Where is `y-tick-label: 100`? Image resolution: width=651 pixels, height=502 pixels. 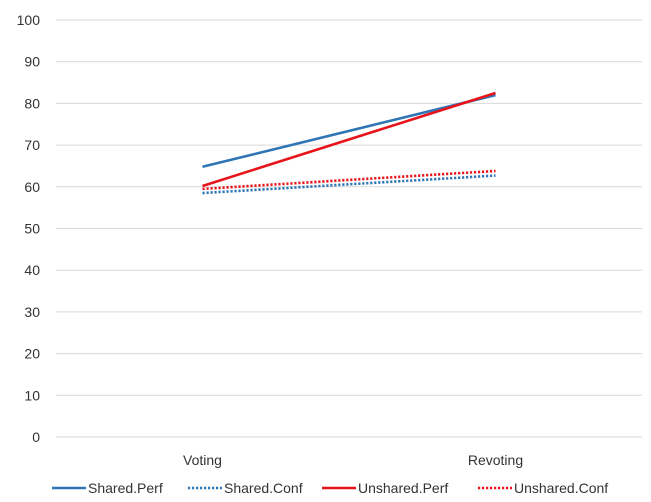
y-tick-label: 100 is located at coordinates (29, 20).